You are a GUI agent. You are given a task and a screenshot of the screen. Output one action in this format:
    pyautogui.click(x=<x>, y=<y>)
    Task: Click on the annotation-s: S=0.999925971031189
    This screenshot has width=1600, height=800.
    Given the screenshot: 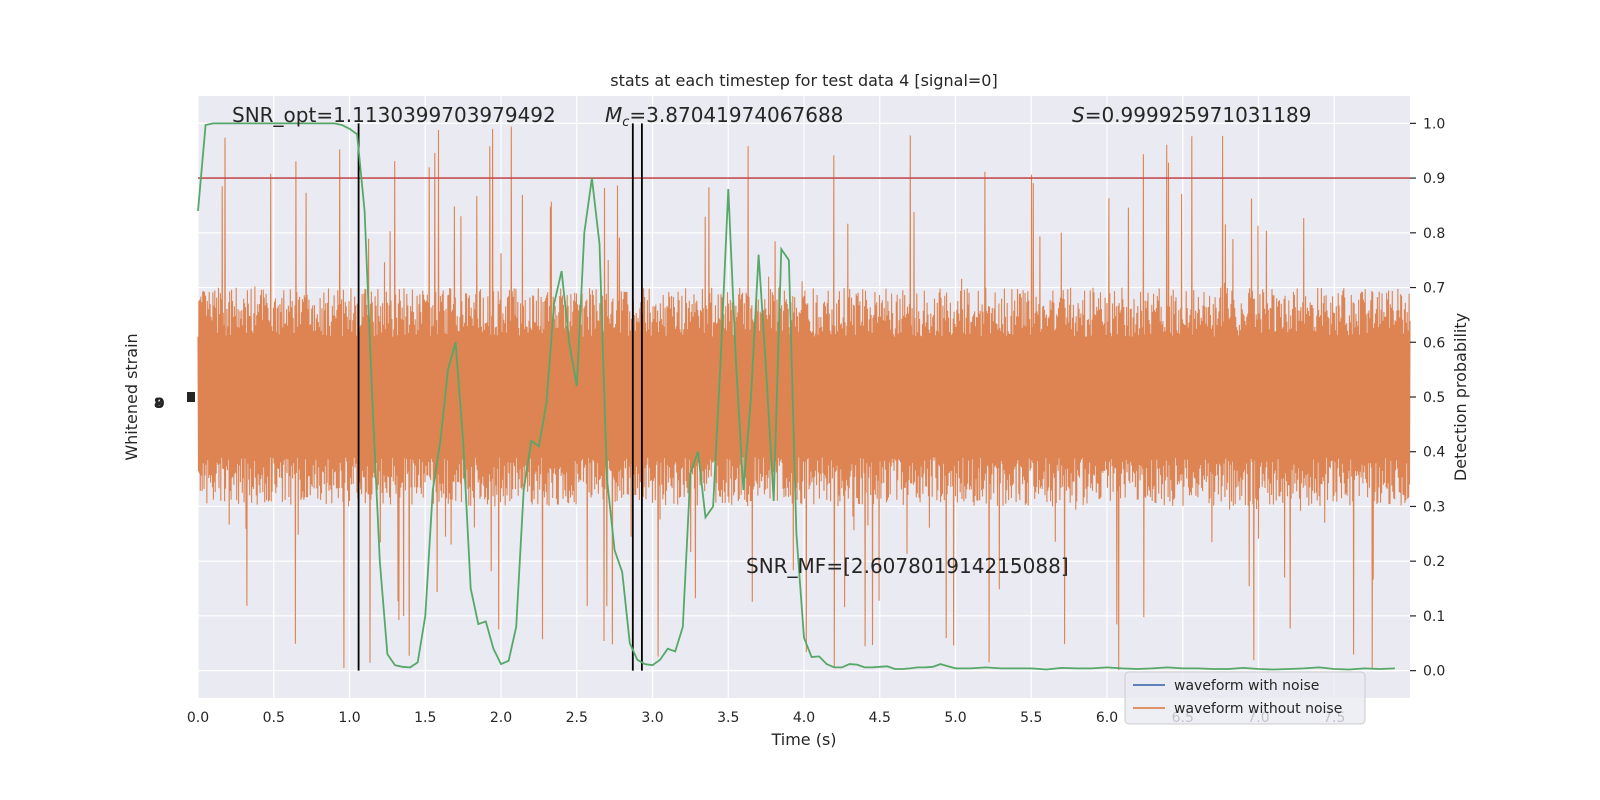 What is the action you would take?
    pyautogui.click(x=1191, y=115)
    